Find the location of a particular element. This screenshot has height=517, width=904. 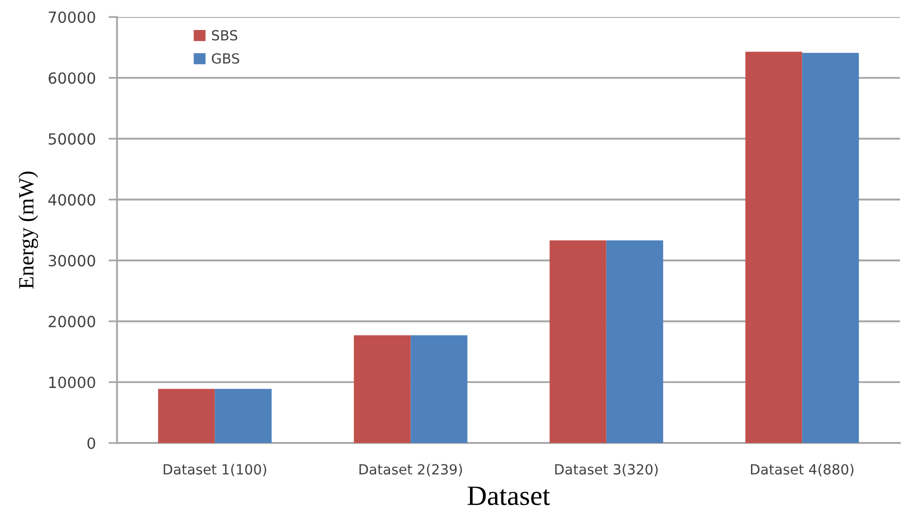

x-axis-title: Dataset is located at coordinates (509, 496).